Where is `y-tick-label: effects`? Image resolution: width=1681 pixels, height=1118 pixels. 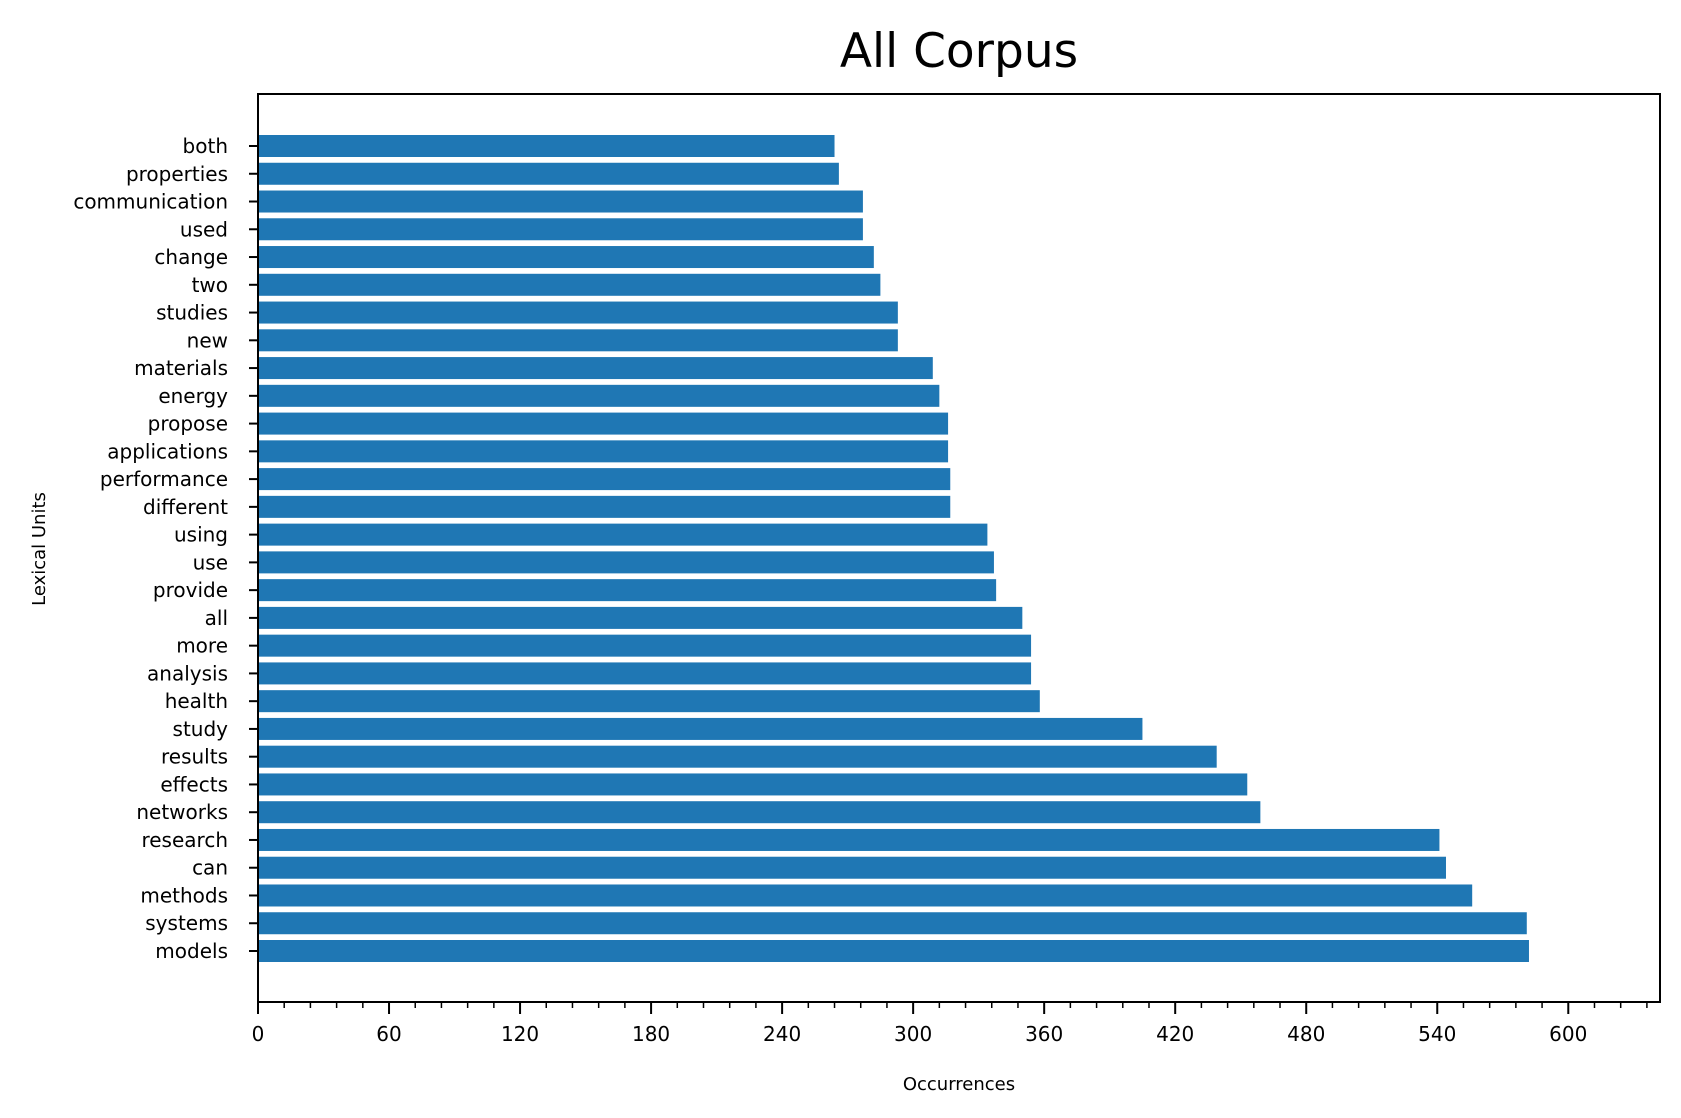 y-tick-label: effects is located at coordinates (194, 784).